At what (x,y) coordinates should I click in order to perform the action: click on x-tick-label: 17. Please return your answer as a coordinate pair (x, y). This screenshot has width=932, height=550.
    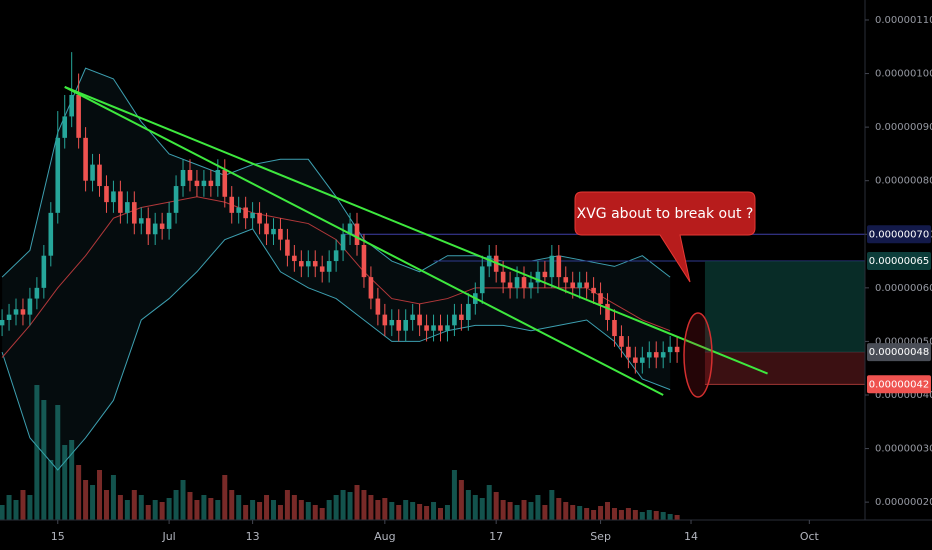
    Looking at the image, I should click on (496, 536).